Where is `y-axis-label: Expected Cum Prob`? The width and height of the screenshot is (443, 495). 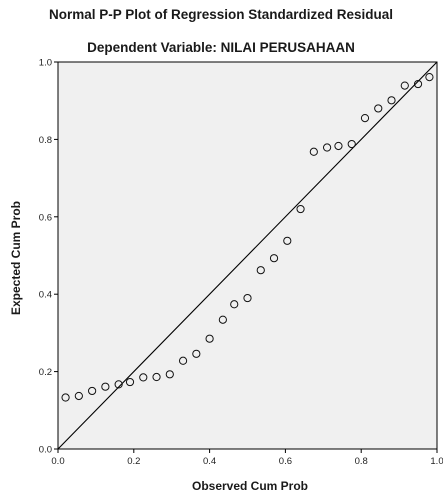 y-axis-label: Expected Cum Prob is located at coordinates (16, 258).